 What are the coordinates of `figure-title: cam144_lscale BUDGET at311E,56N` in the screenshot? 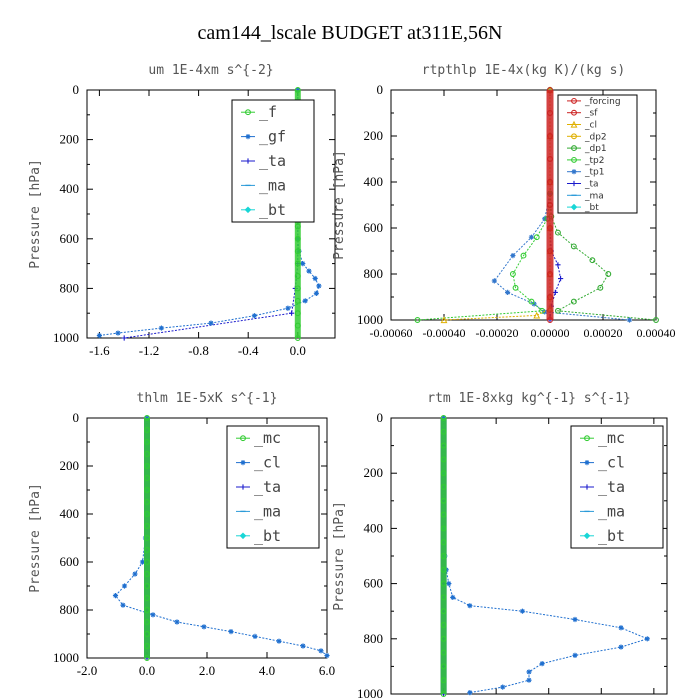 It's located at (350, 33).